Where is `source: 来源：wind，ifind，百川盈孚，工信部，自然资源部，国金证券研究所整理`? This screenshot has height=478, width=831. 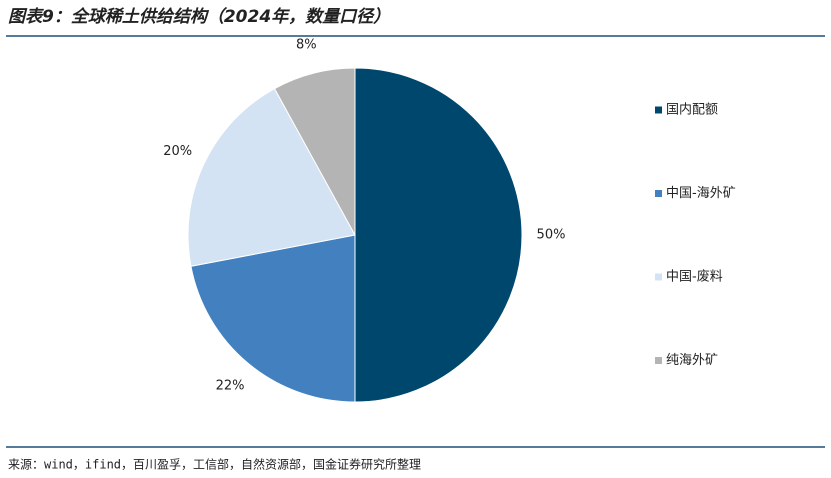 source: 来源：wind，ifind，百川盈孚，工信部，自然资源部，国金证券研究所整理 is located at coordinates (214, 464).